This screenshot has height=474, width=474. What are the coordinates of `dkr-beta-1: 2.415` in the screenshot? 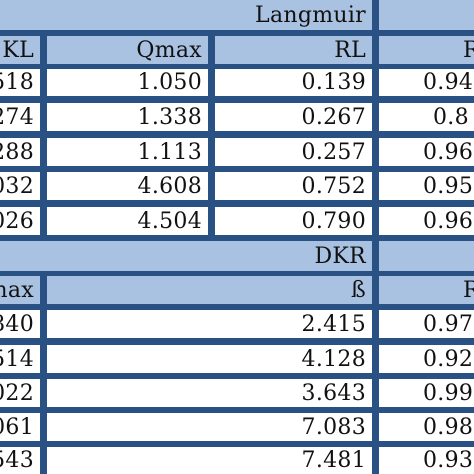 It's located at (209, 324).